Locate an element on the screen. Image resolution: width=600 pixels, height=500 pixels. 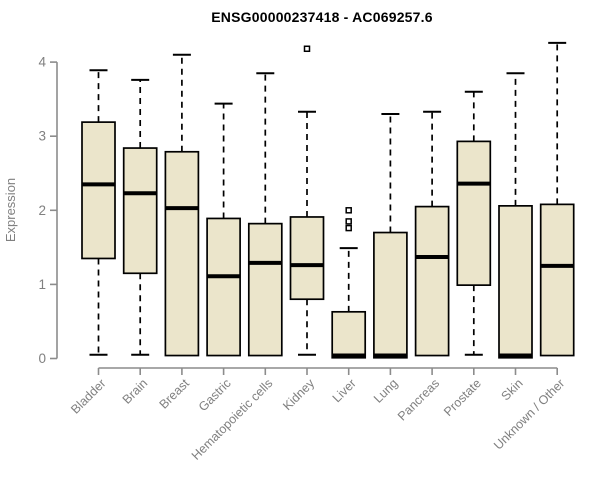
box-unknown-other is located at coordinates (557, 199).